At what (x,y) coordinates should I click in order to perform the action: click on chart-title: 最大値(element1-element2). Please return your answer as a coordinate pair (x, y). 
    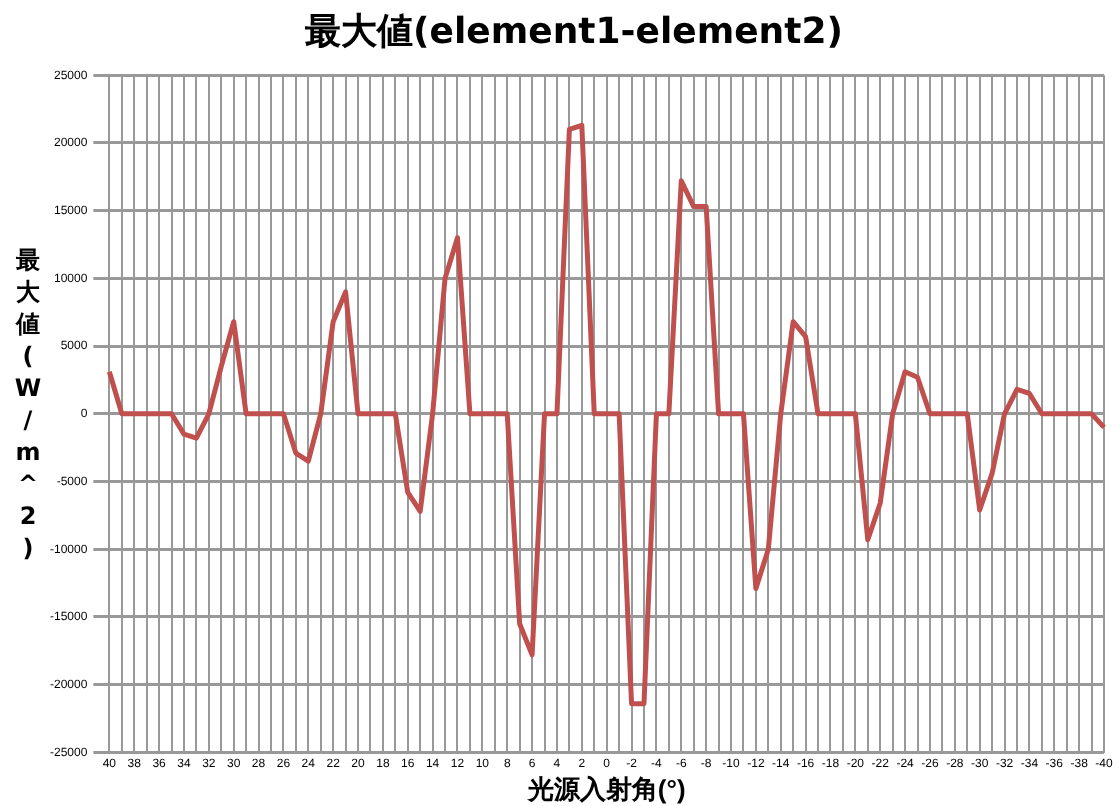
    Looking at the image, I should click on (573, 31).